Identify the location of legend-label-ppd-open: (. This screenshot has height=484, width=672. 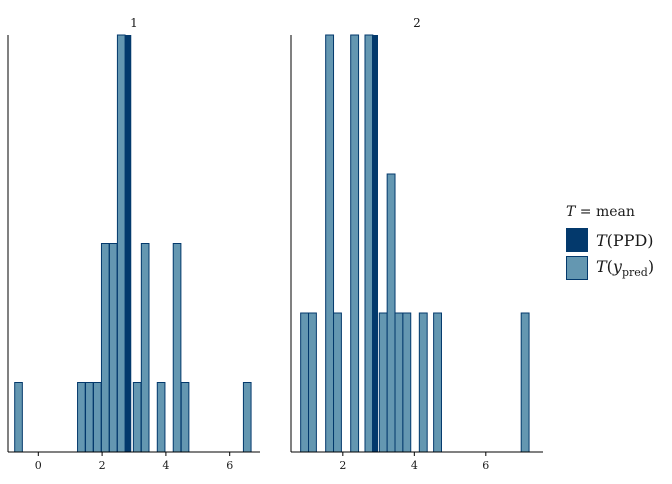
(609, 240).